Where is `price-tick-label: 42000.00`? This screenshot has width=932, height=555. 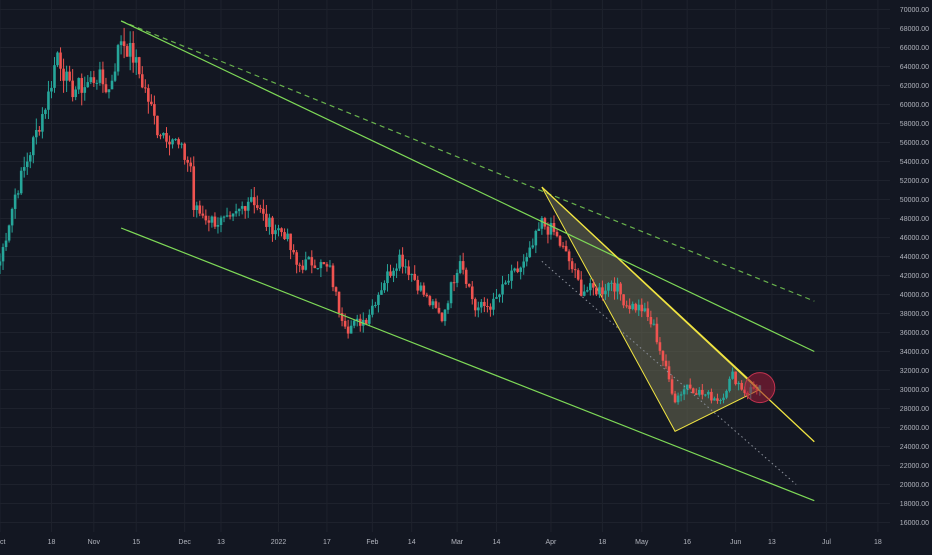
price-tick-label: 42000.00 is located at coordinates (914, 276).